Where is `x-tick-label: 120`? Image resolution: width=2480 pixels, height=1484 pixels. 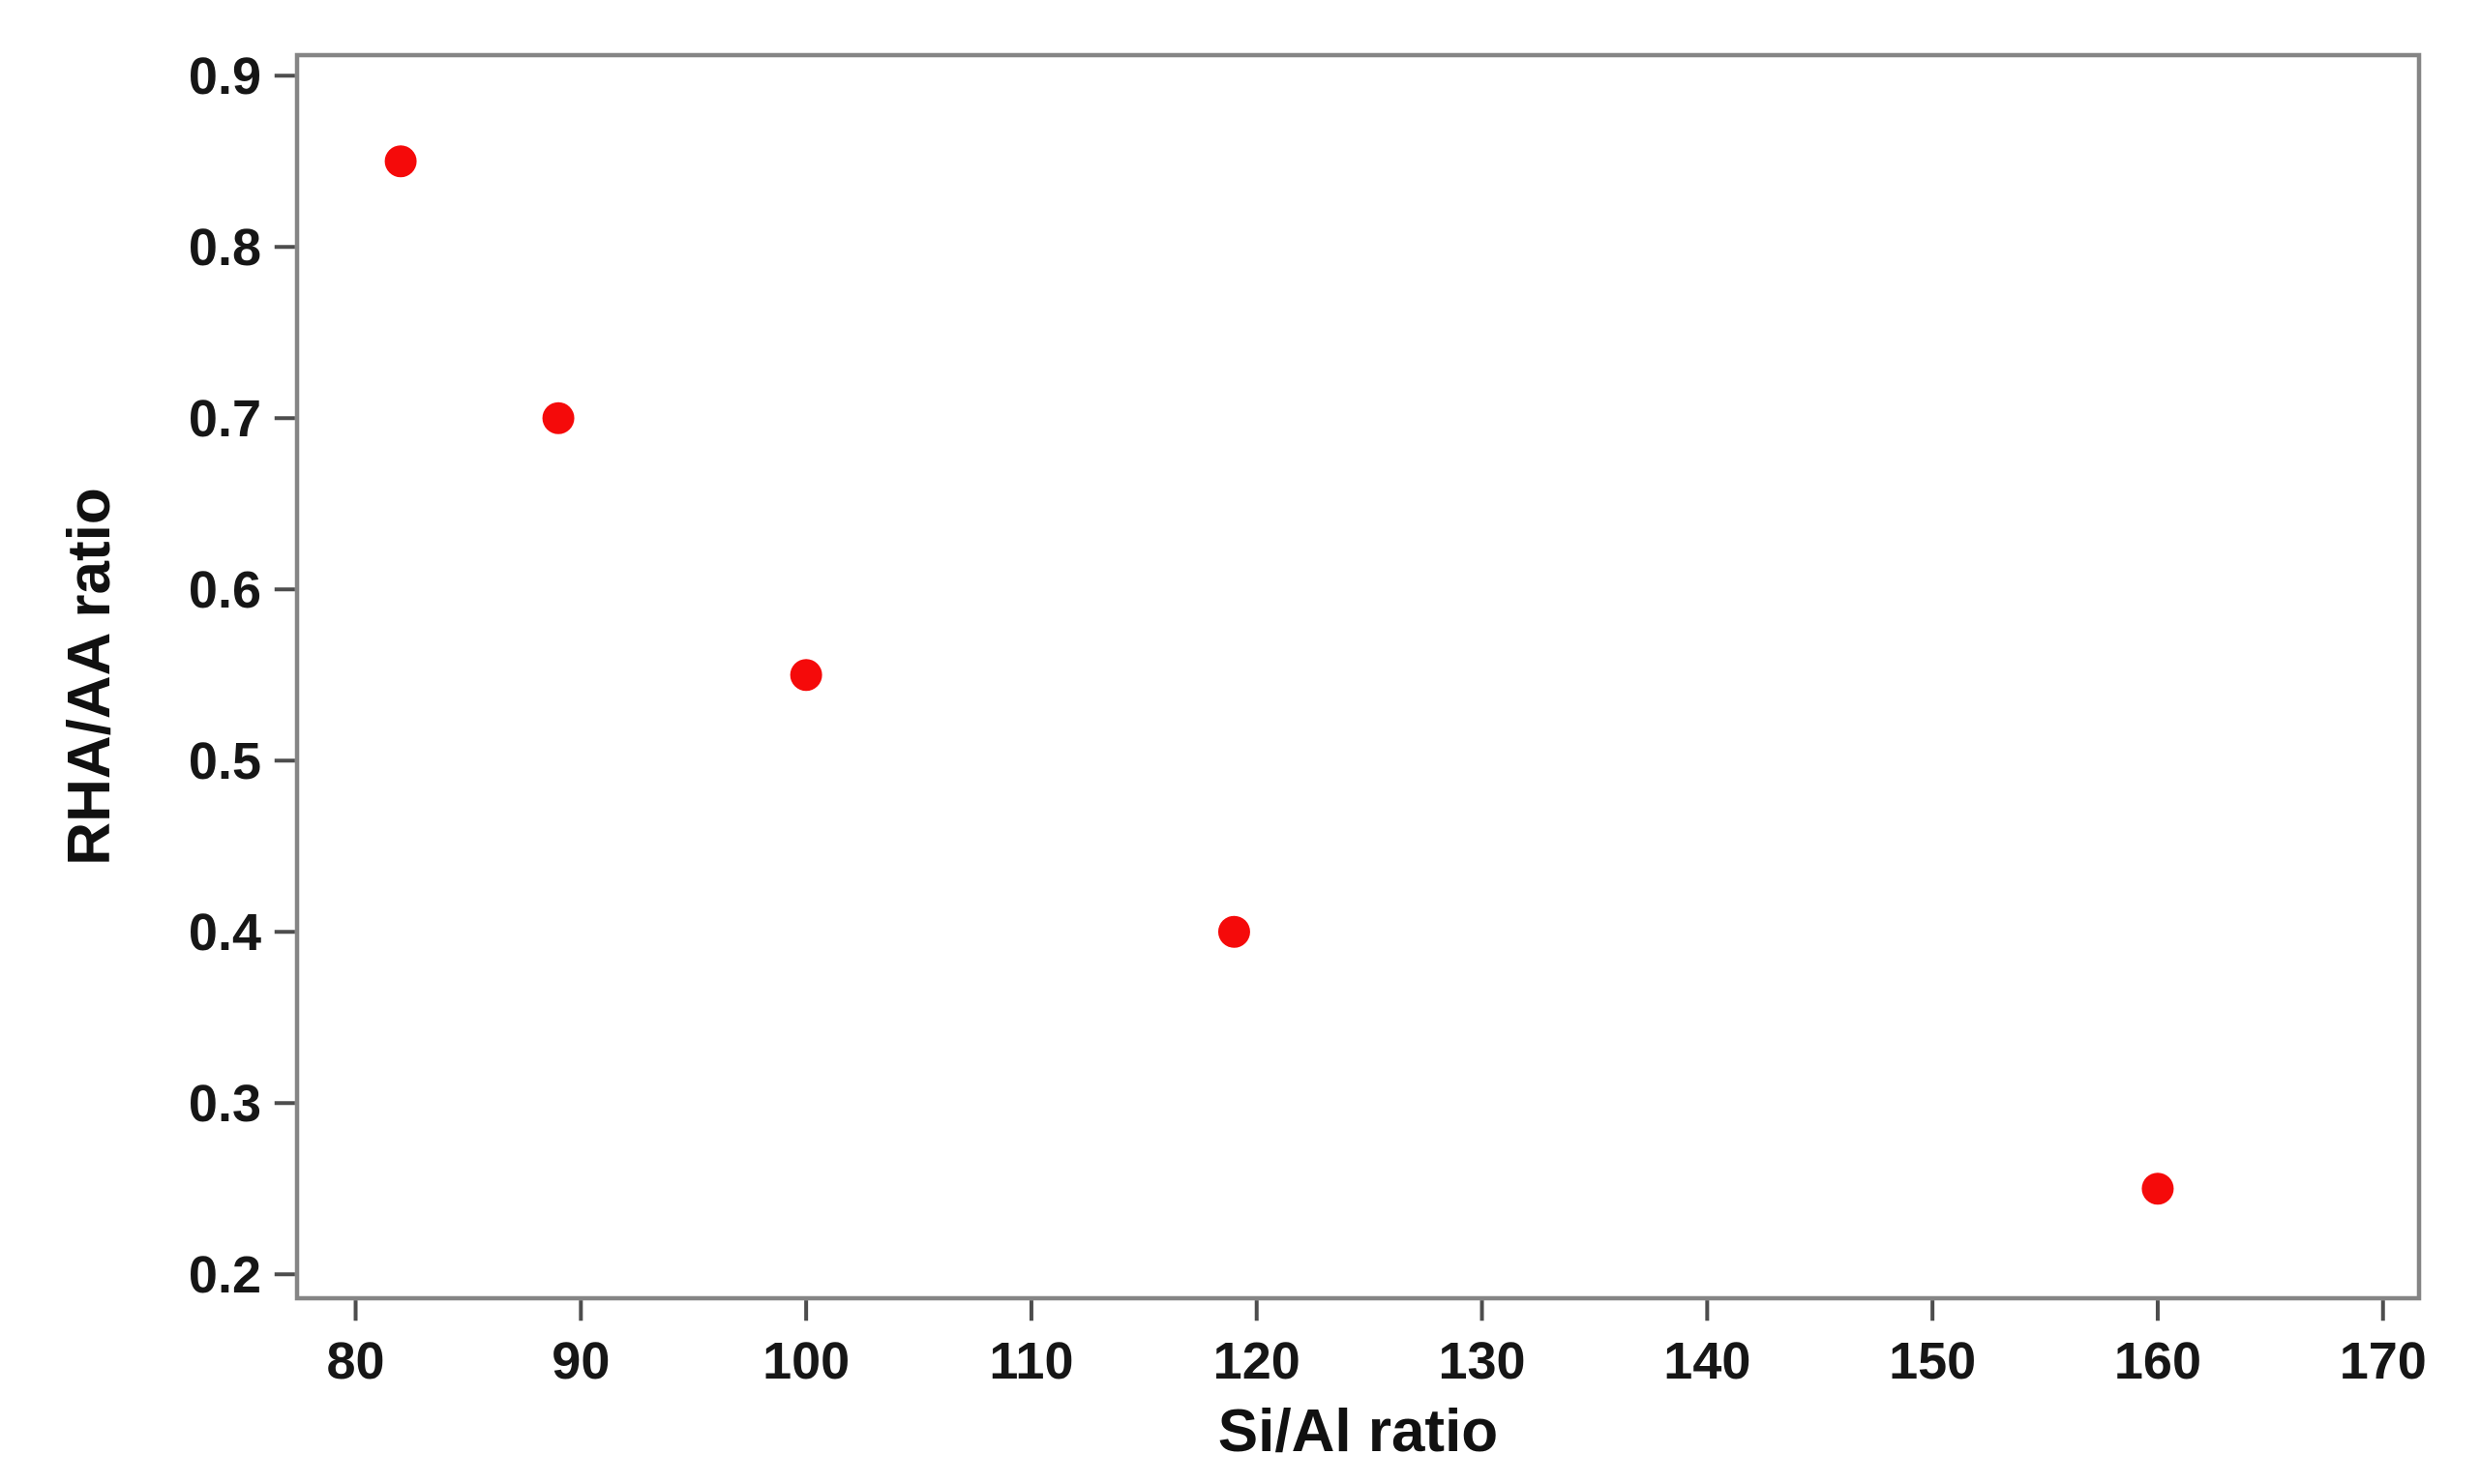
x-tick-label: 120 is located at coordinates (1256, 1361).